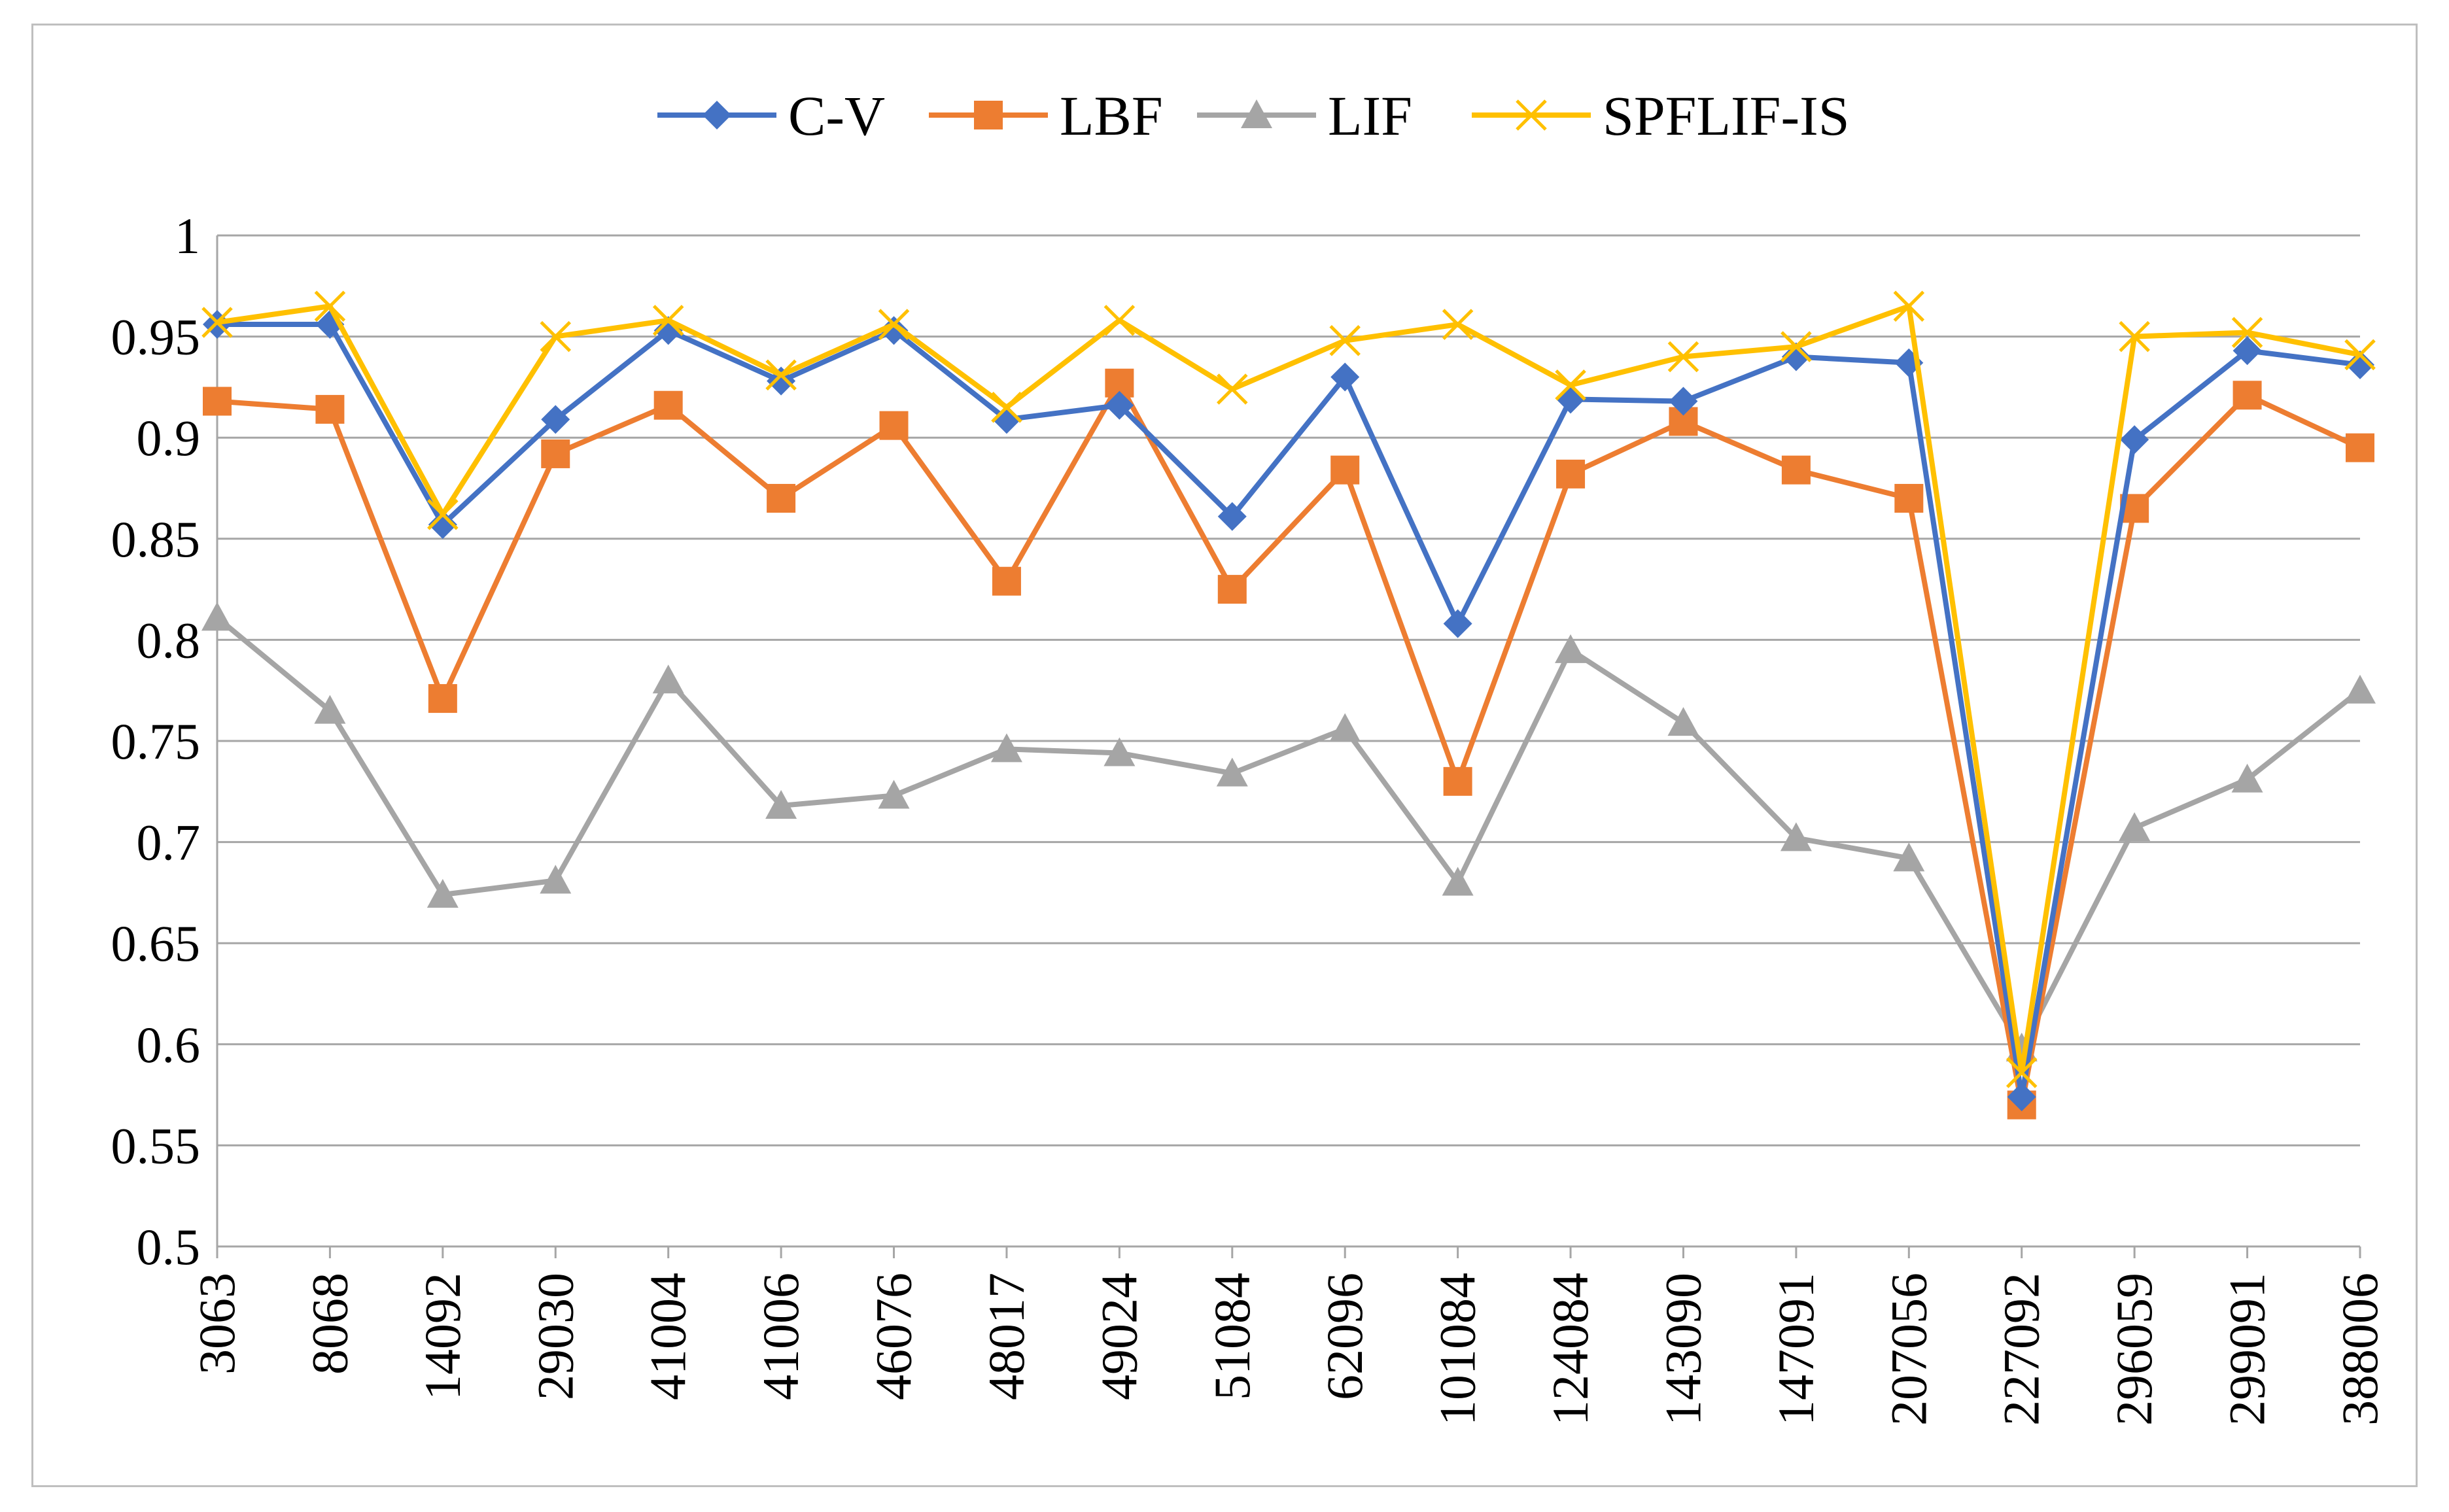 The height and width of the screenshot is (1512, 2449). I want to click on x-tick-49024: 49024, so click(1118, 1336).